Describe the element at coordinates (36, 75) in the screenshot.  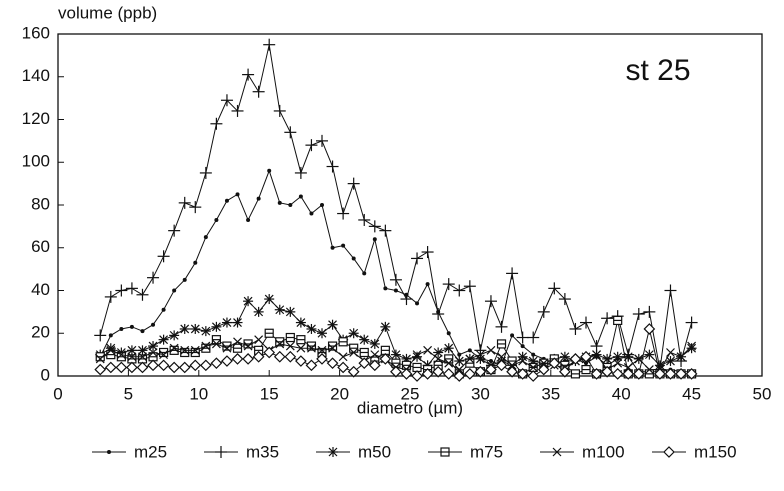
I see `y-tick-label: 140` at that location.